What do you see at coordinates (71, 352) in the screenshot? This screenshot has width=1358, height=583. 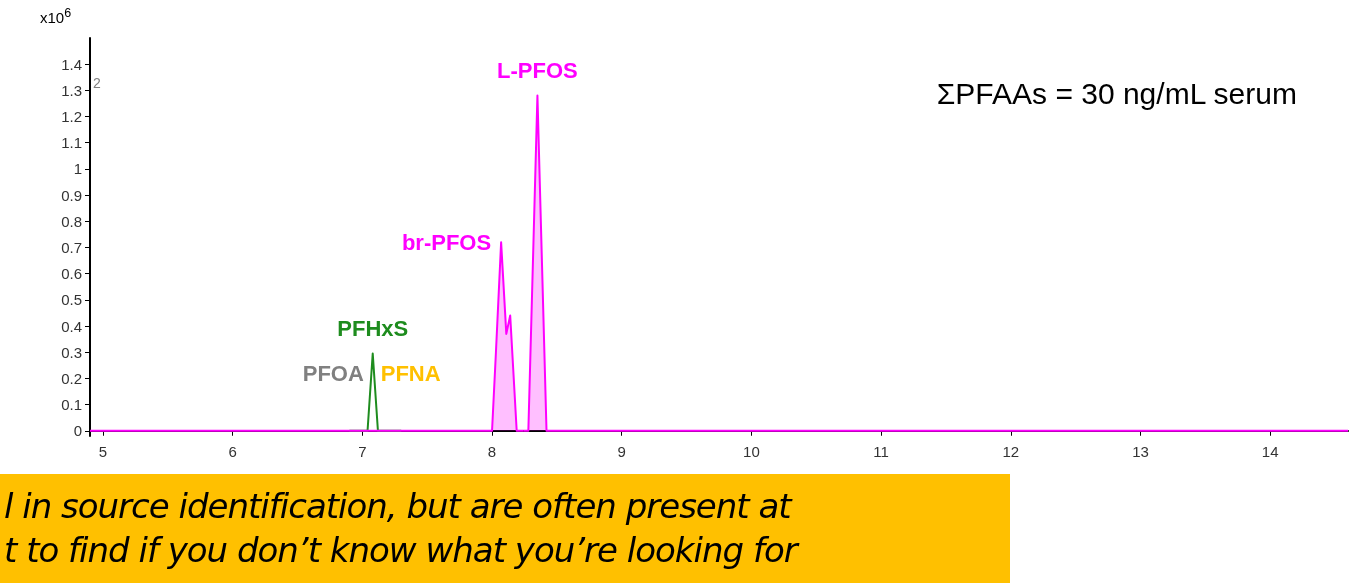 I see `y-tick-label: 0.3` at bounding box center [71, 352].